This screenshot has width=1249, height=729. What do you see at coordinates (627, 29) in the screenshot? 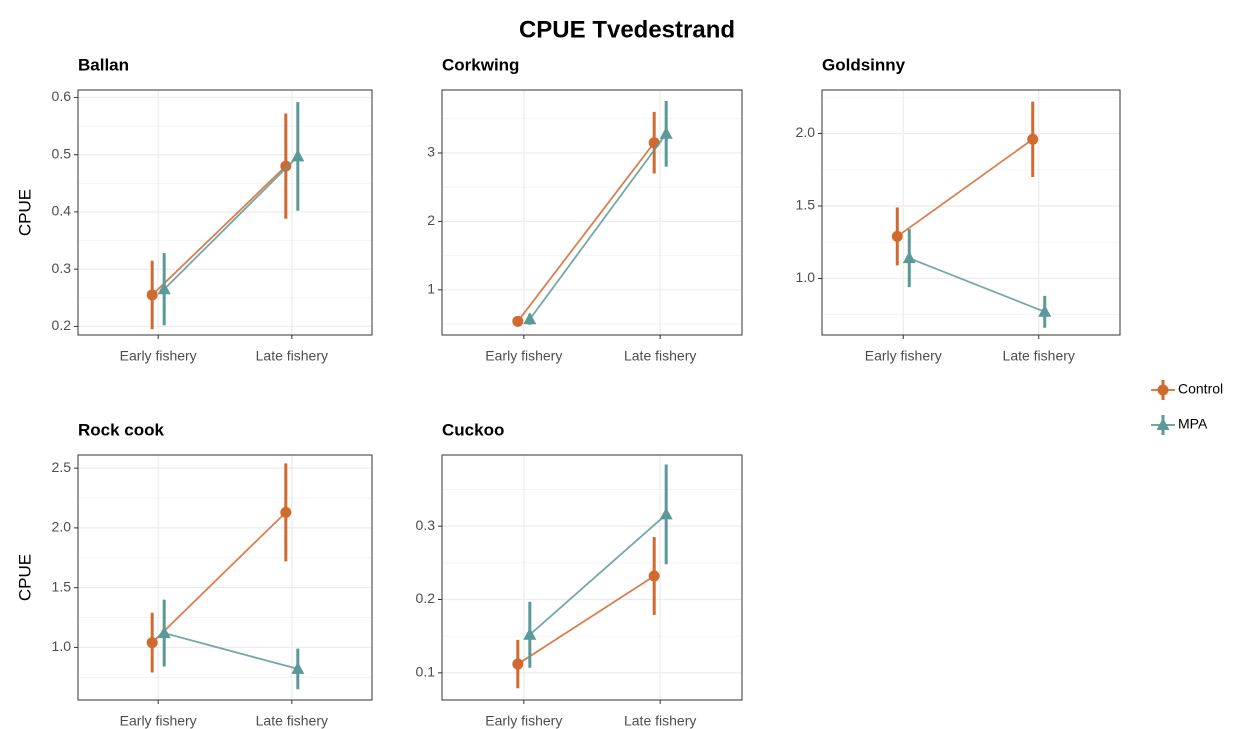
I see `figure-title: CPUE Tvedestrand` at bounding box center [627, 29].